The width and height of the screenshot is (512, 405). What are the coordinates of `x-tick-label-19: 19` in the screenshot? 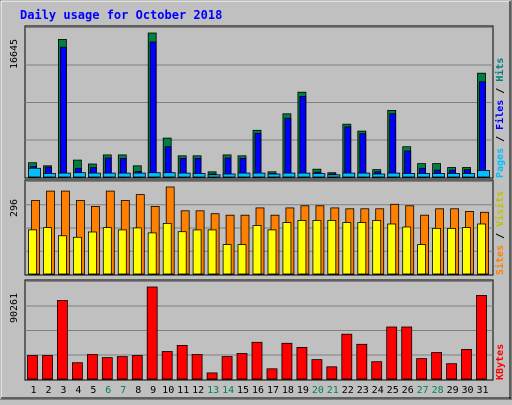 It's located at (303, 390).